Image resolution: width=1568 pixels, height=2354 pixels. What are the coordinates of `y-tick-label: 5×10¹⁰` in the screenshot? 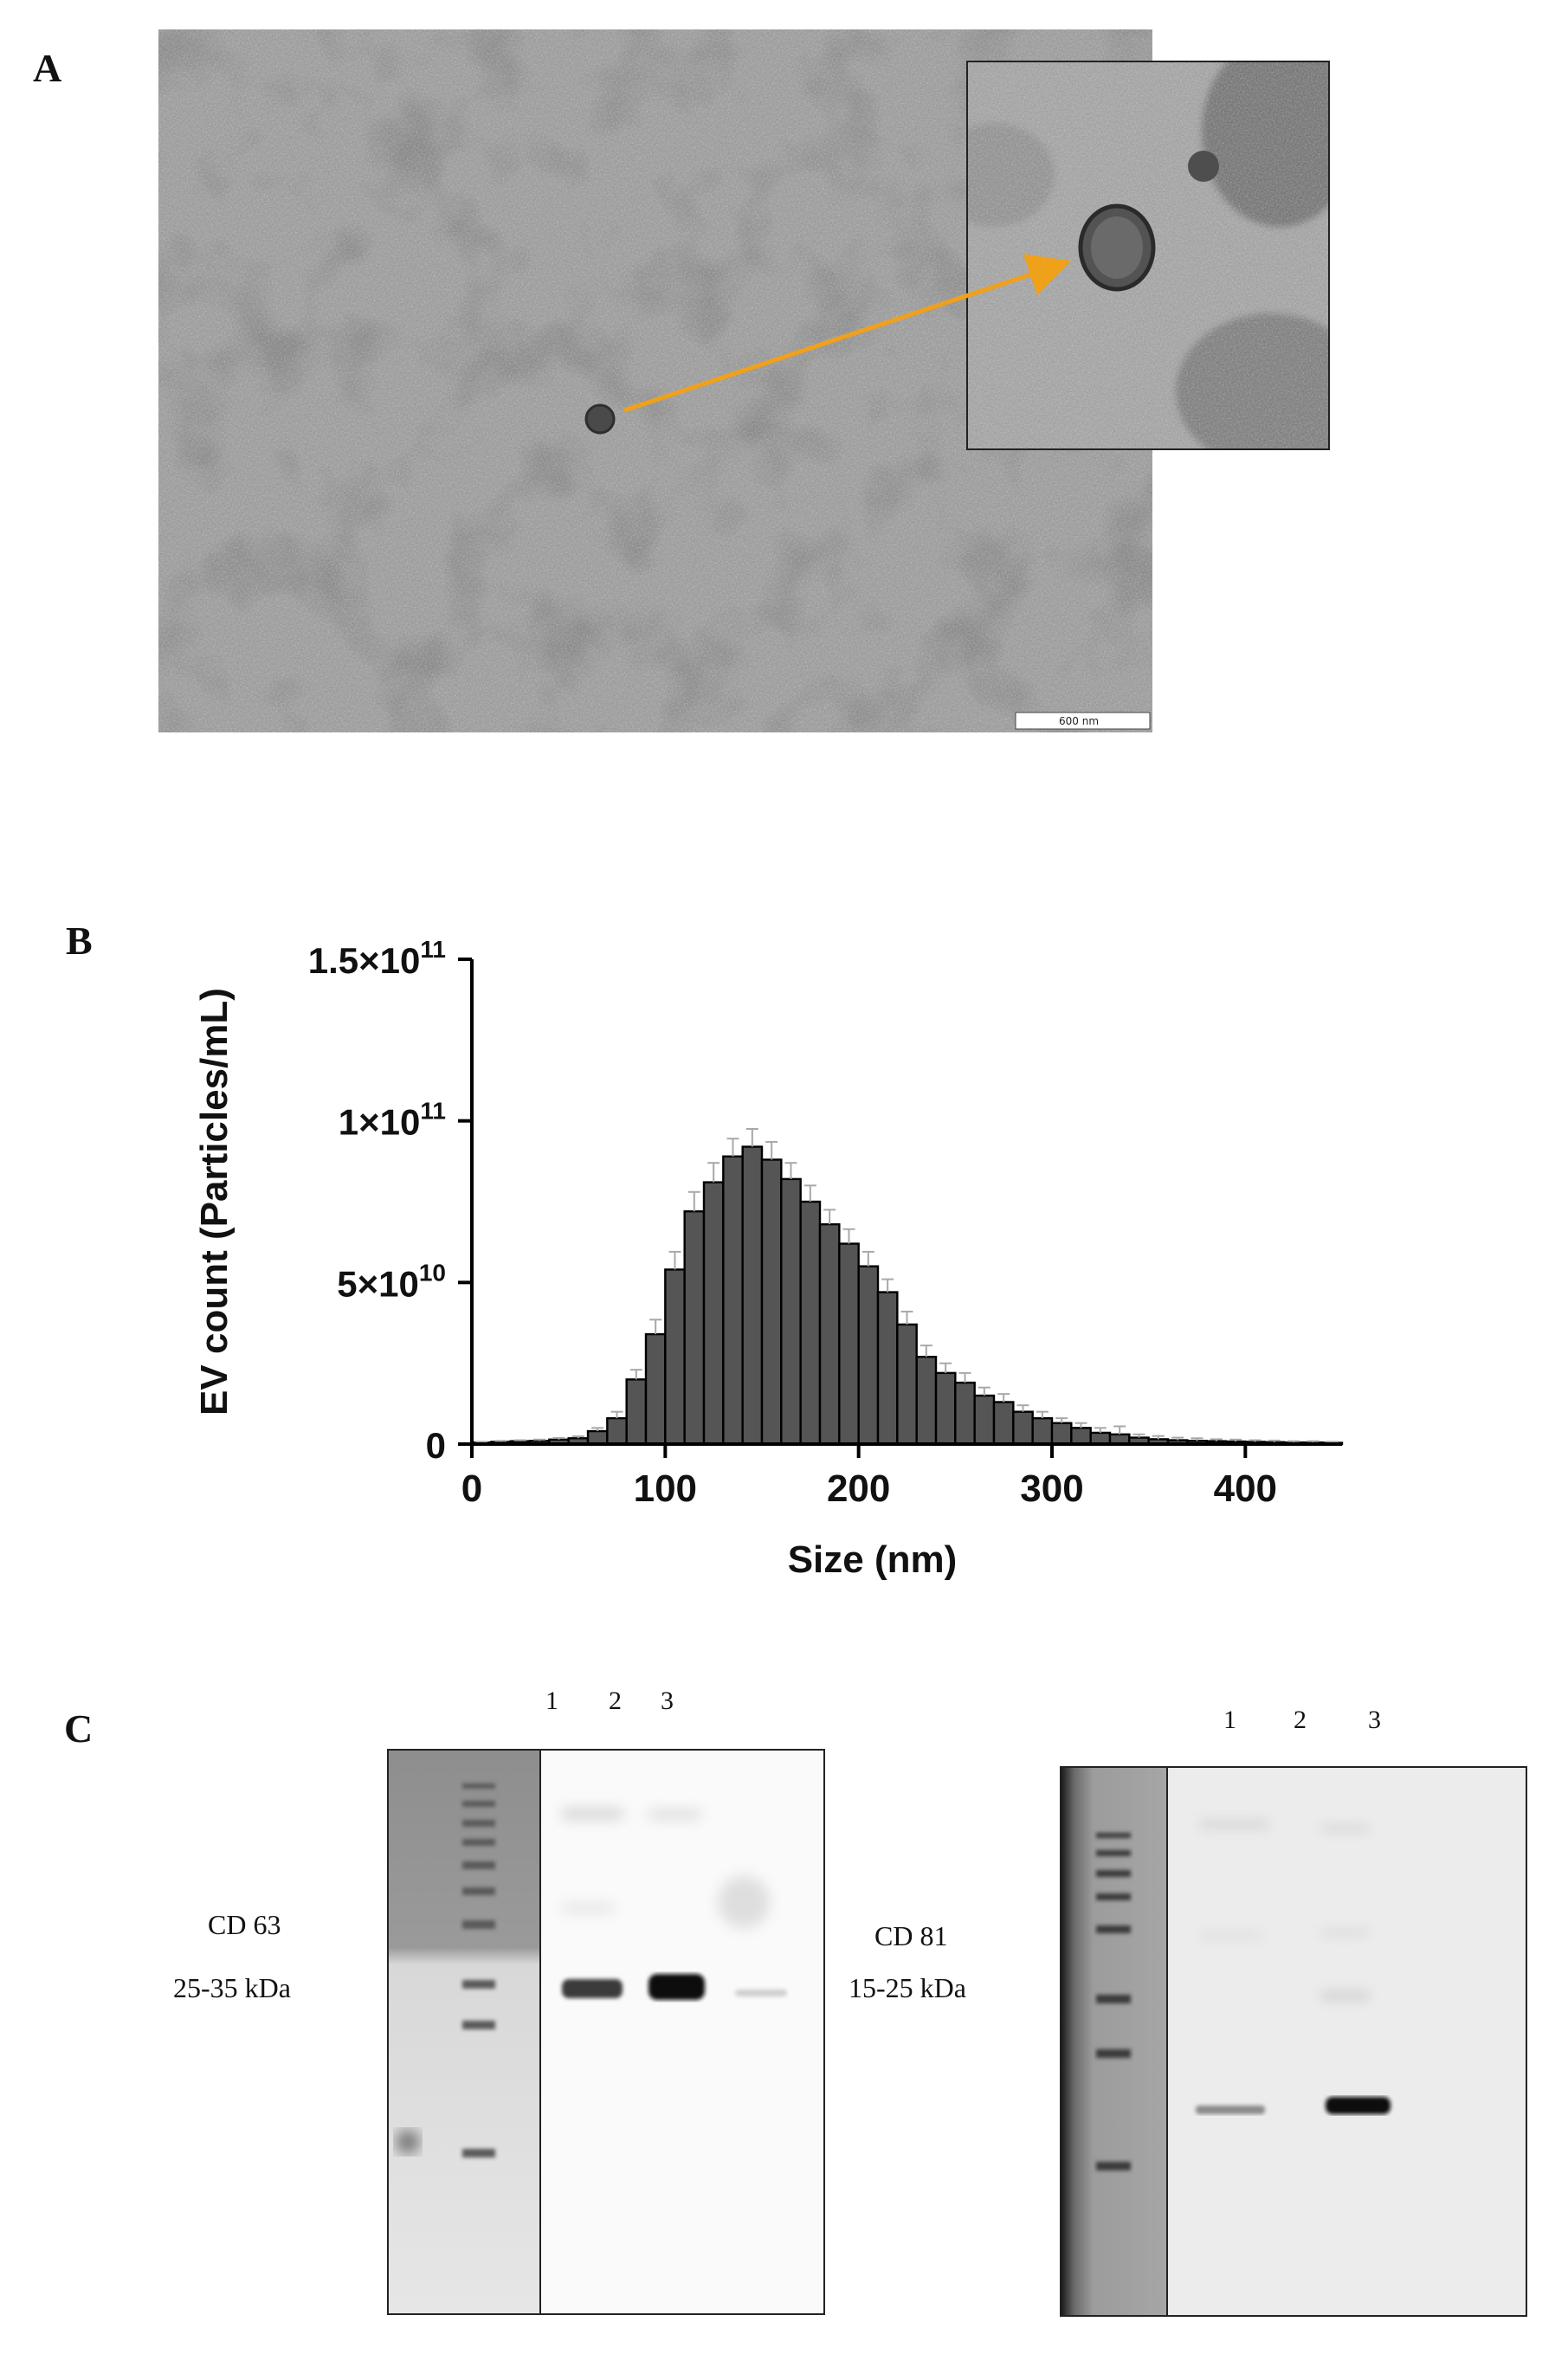 It's located at (391, 1282).